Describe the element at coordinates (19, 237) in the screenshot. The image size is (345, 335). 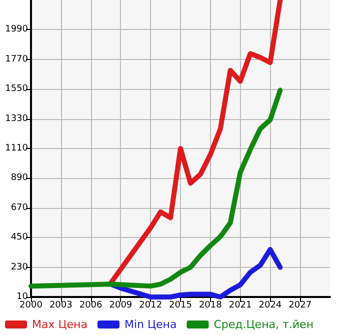
I see `y-tick-label: 450` at that location.